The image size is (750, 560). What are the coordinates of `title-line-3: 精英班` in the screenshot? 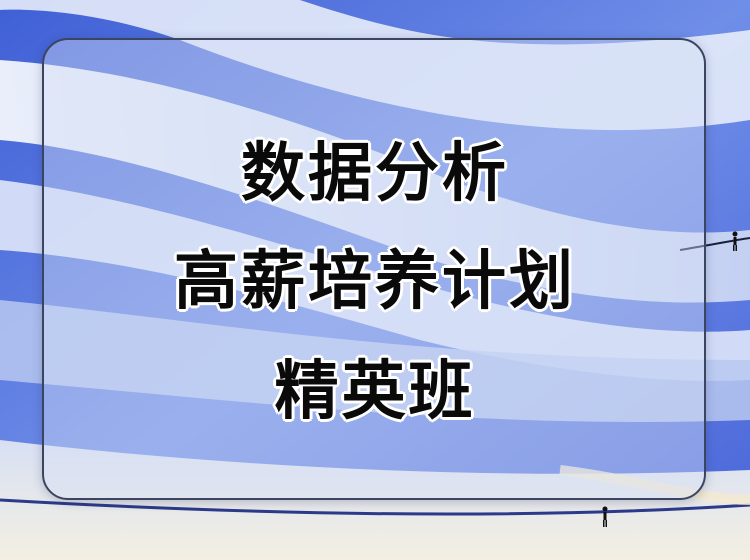 It's located at (375, 392).